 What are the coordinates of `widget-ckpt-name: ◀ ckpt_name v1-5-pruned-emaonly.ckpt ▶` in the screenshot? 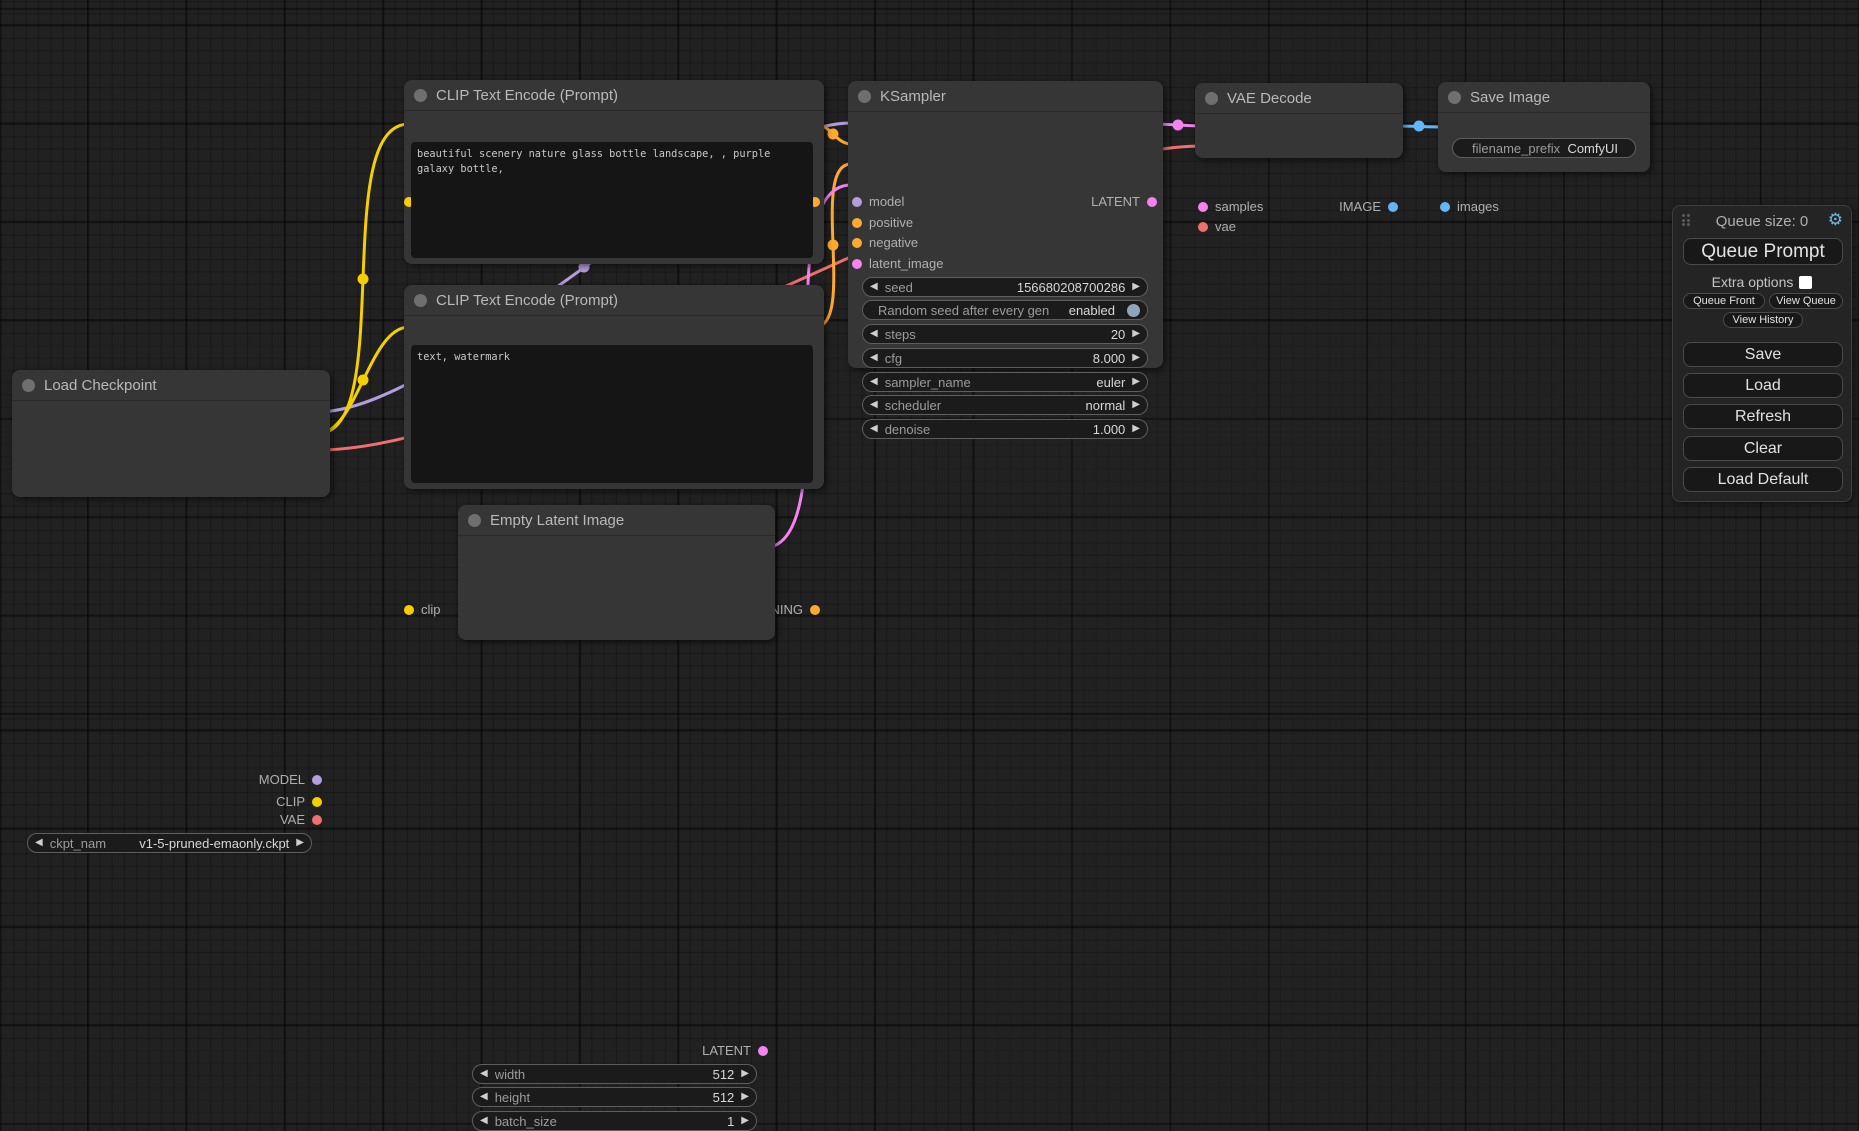 It's located at (169, 843).